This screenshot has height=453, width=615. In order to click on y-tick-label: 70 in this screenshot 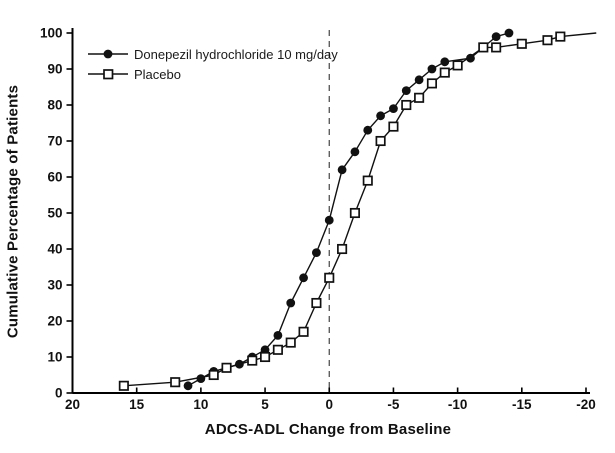, I will do `click(54, 141)`.